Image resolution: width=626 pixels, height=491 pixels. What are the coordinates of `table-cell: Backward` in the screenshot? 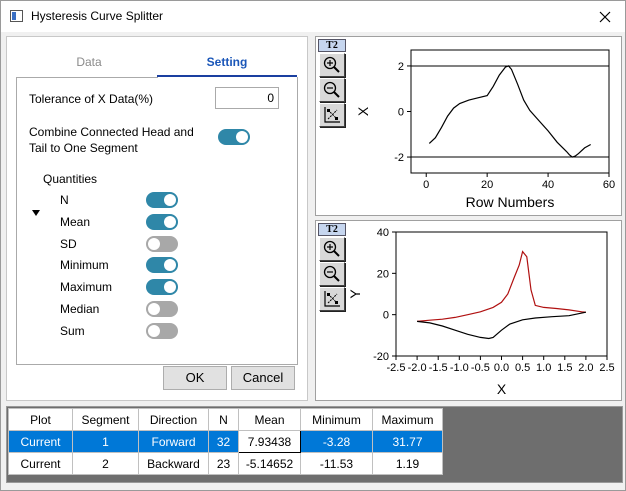 It's located at (173, 463).